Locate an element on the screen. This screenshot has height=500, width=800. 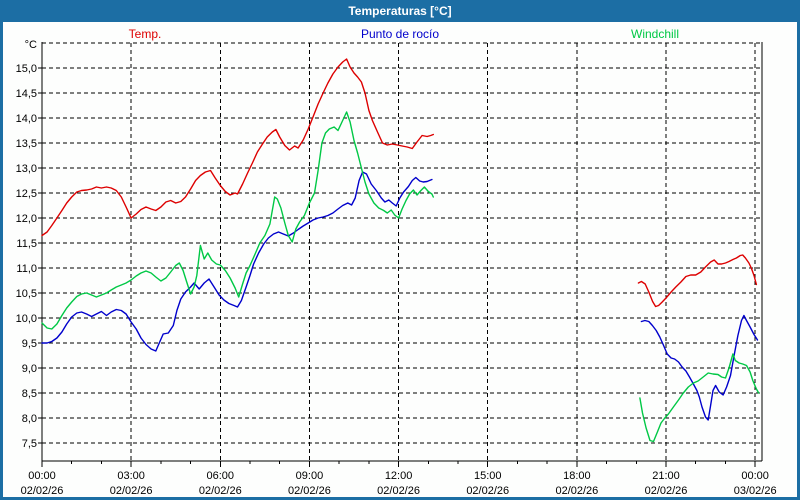
y-tick-label: 9,5 is located at coordinates (29, 344).